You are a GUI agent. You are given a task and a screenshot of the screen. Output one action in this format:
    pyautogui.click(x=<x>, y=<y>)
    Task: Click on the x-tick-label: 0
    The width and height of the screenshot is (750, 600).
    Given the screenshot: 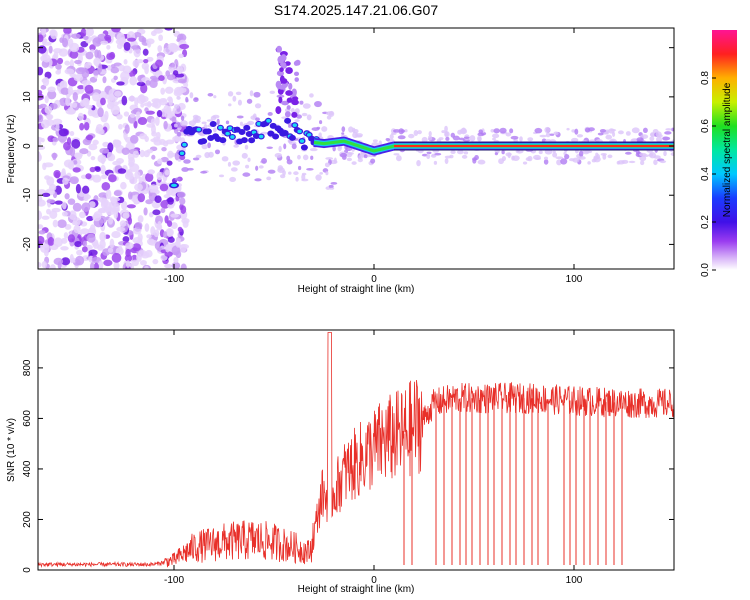 What is the action you would take?
    pyautogui.click(x=374, y=279)
    